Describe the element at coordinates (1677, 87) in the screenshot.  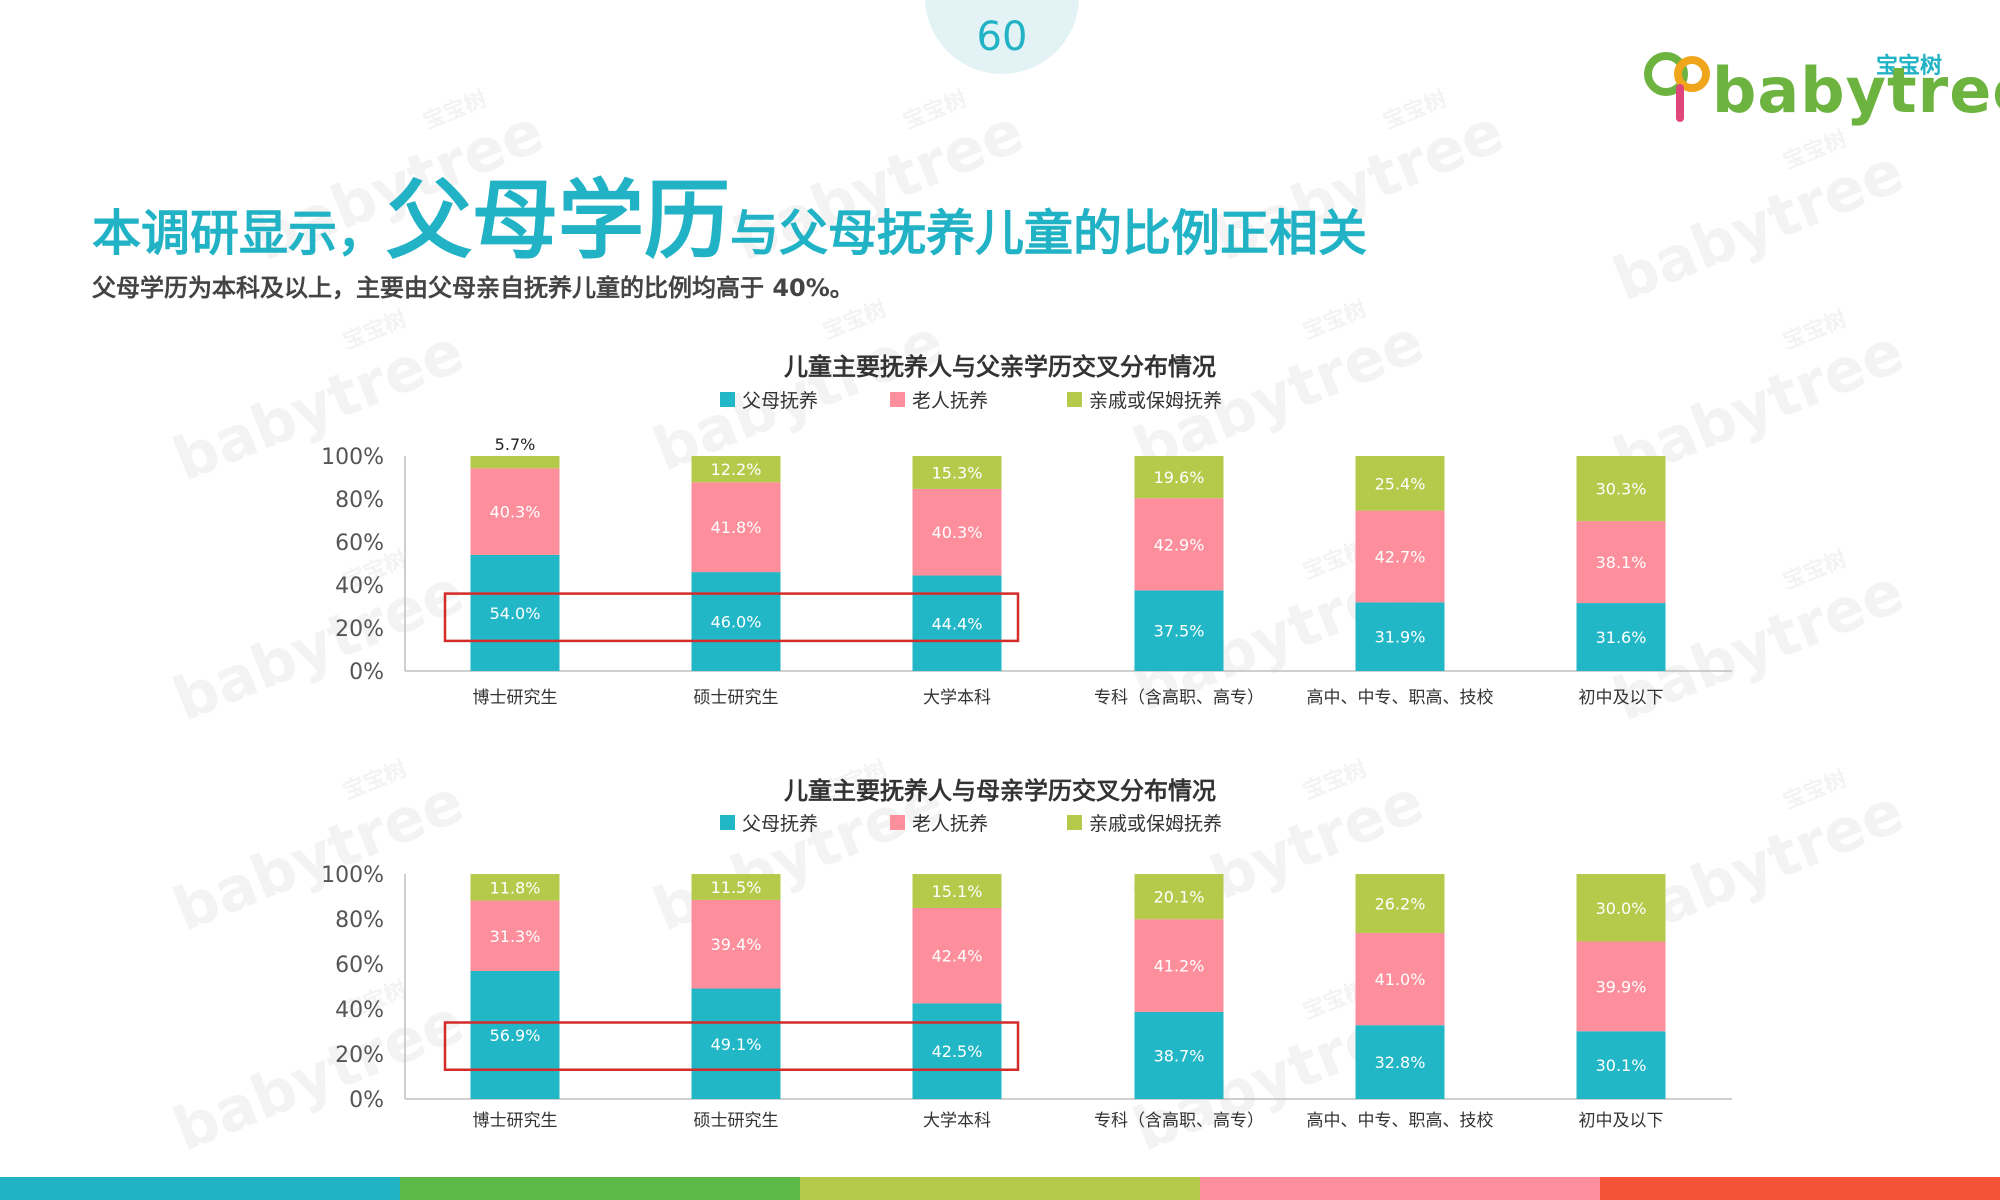
I see `babytree-logo-icon` at that location.